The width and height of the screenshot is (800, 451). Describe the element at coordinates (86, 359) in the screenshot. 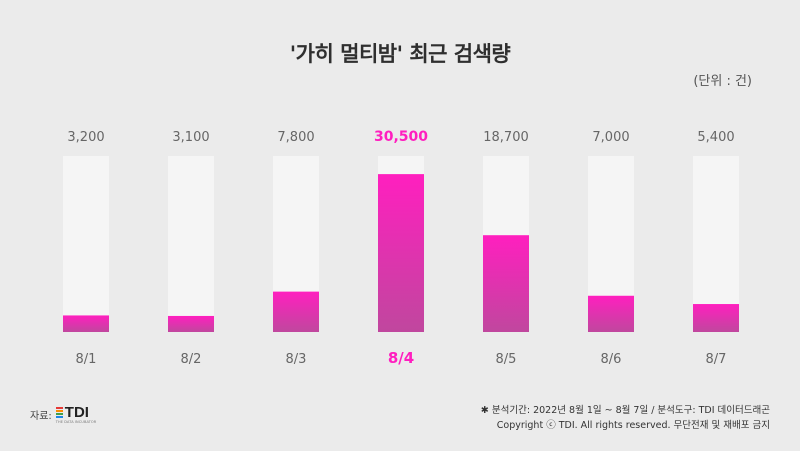

I see `category-label: 8/1` at that location.